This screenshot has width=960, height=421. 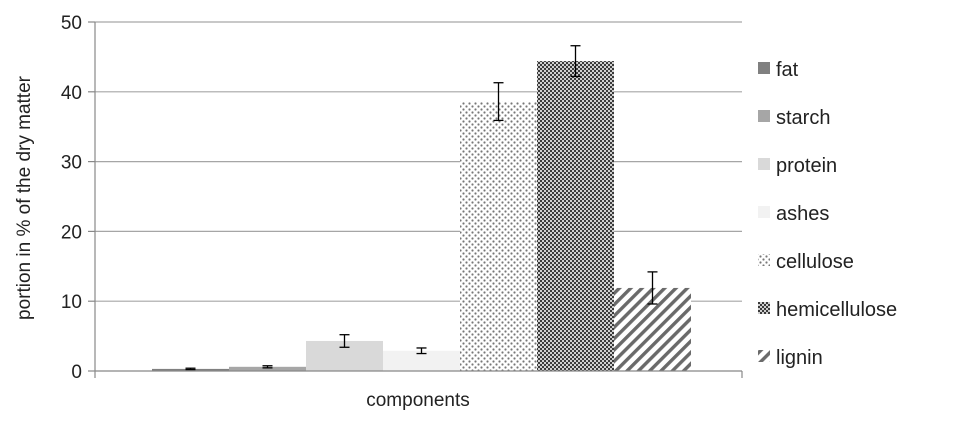 What do you see at coordinates (418, 400) in the screenshot?
I see `x-axis-title: components` at bounding box center [418, 400].